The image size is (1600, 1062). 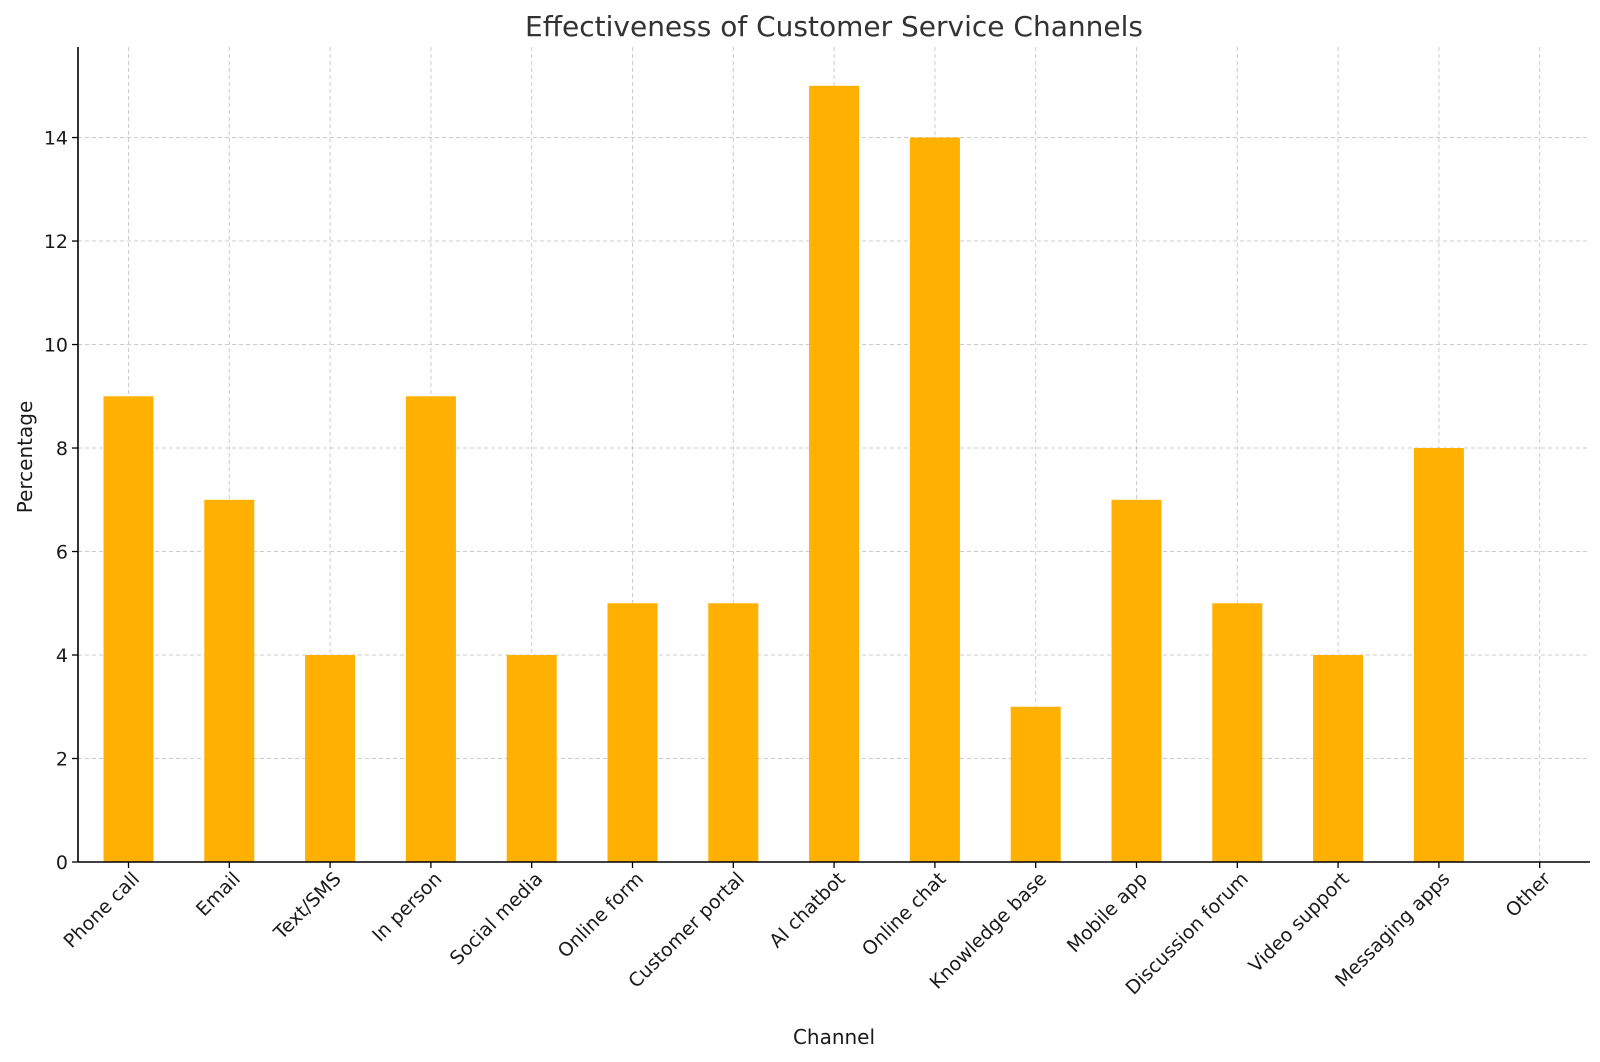 What do you see at coordinates (62, 863) in the screenshot?
I see `y-tick-label: 0` at bounding box center [62, 863].